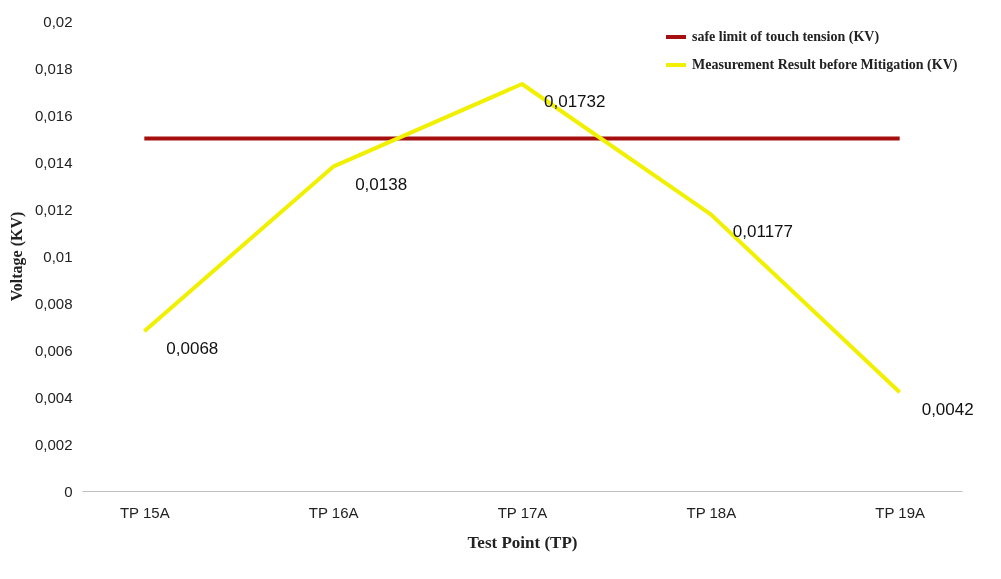  What do you see at coordinates (825, 65) in the screenshot?
I see `legend-label: Measurement Result before Mitigation (KV)` at bounding box center [825, 65].